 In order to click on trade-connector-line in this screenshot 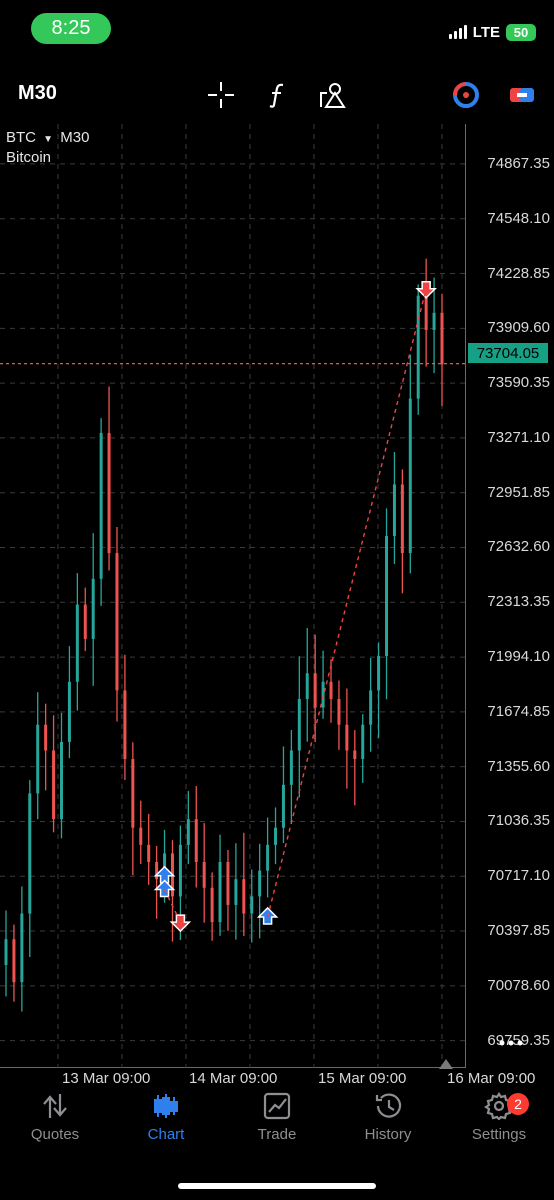, I will do `click(172, 906)`.